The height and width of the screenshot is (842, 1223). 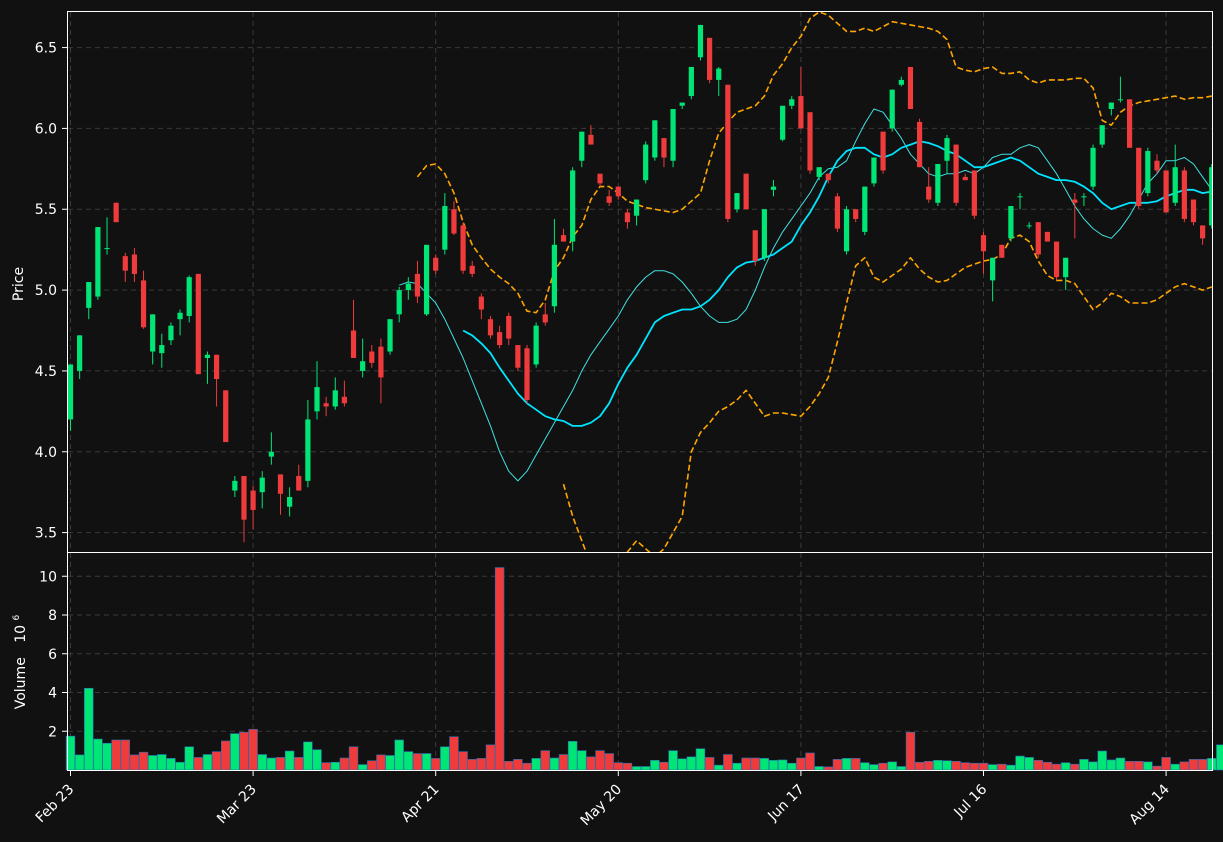 I want to click on volume-tick-label: 10, so click(x=48, y=577).